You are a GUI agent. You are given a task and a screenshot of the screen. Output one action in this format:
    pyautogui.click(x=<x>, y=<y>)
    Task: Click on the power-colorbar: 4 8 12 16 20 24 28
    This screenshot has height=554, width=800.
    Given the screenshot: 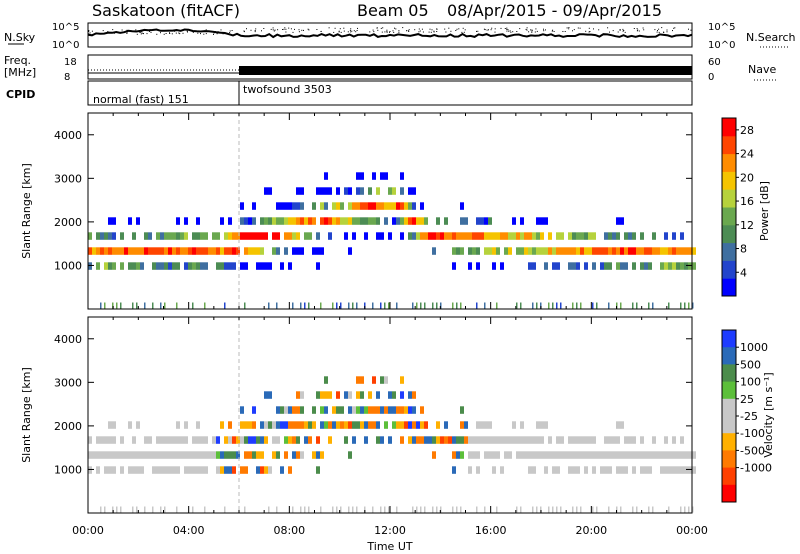 What is the action you would take?
    pyautogui.click(x=737, y=207)
    